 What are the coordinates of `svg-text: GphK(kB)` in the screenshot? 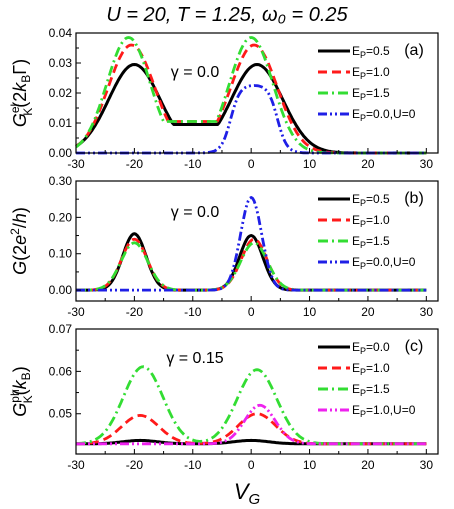 It's located at (21, 391).